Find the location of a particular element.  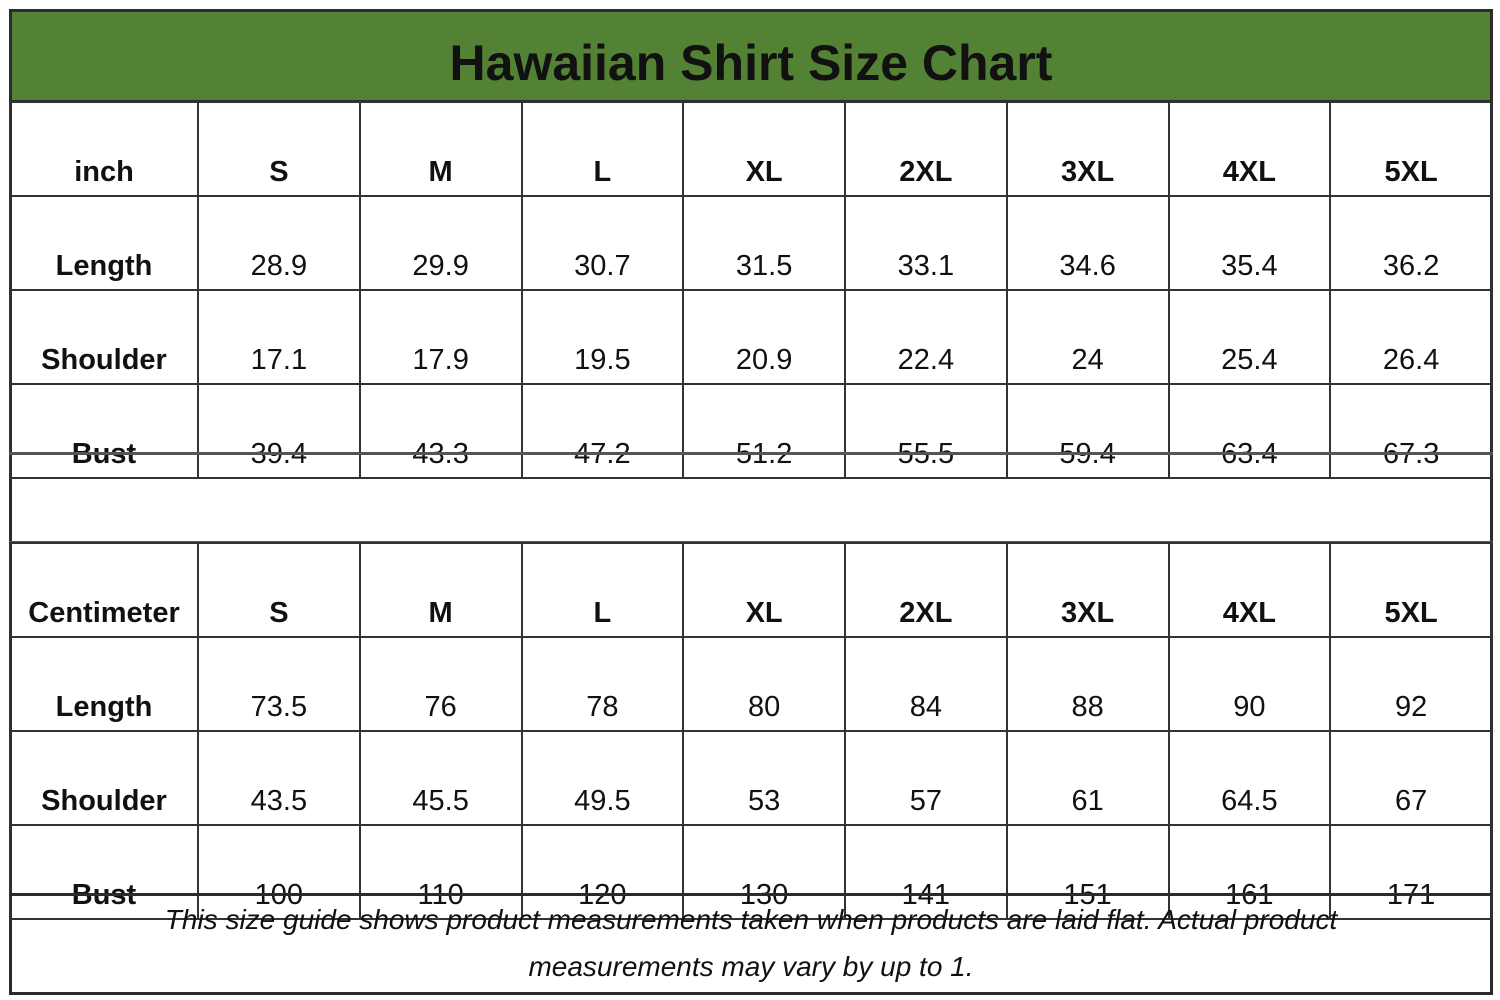

measurement-value: 78 is located at coordinates (602, 684).